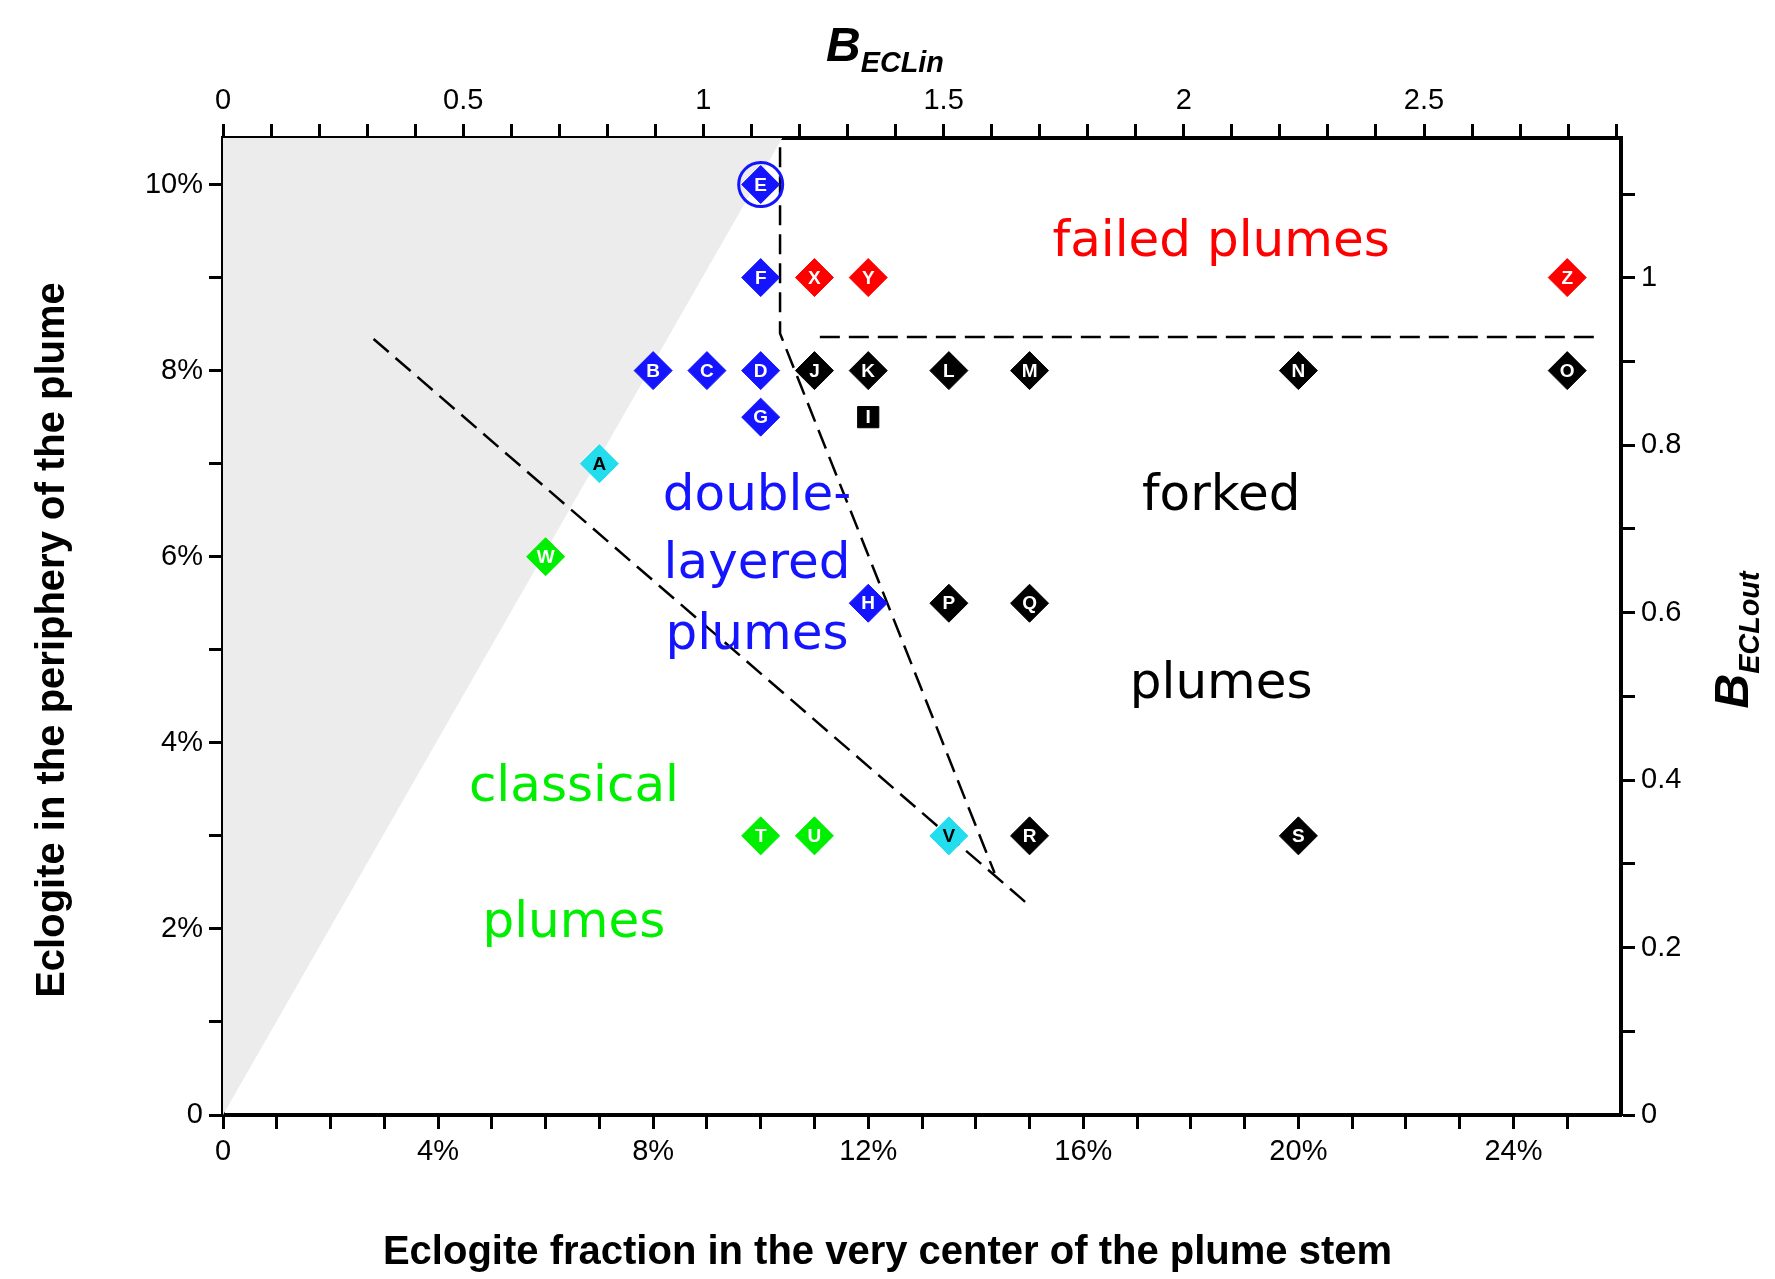 The width and height of the screenshot is (1775, 1279). Describe the element at coordinates (1567, 277) in the screenshot. I see `data-label: Z` at that location.